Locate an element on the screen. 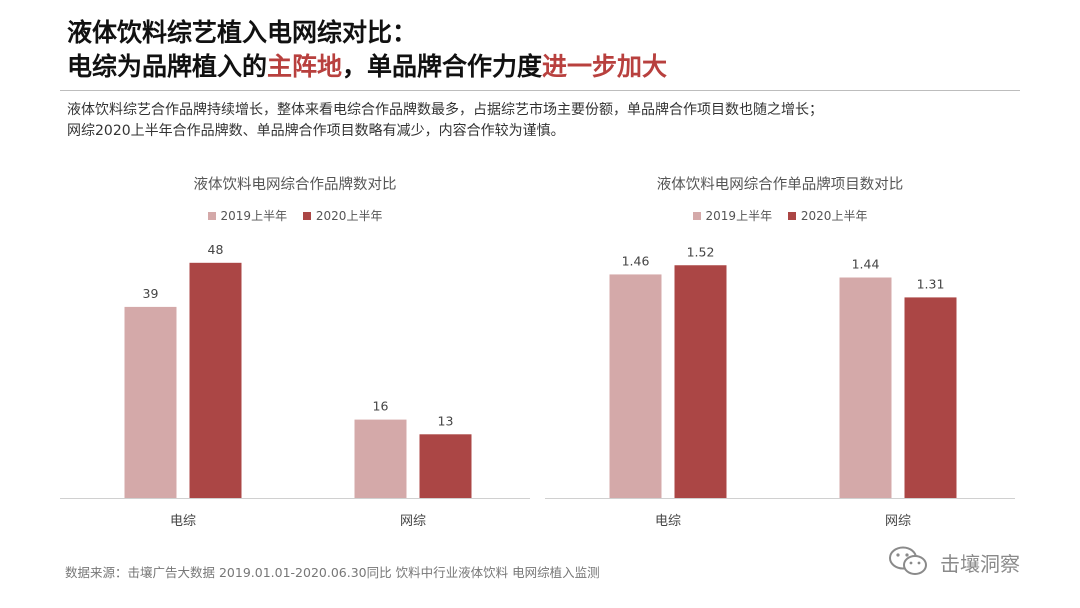 Image resolution: width=1080 pixels, height=608 pixels. description-line-2: 网综2020上半年合作品牌数、单品牌合作项目数略有减少，内容合作较为谨慎。 is located at coordinates (316, 131).